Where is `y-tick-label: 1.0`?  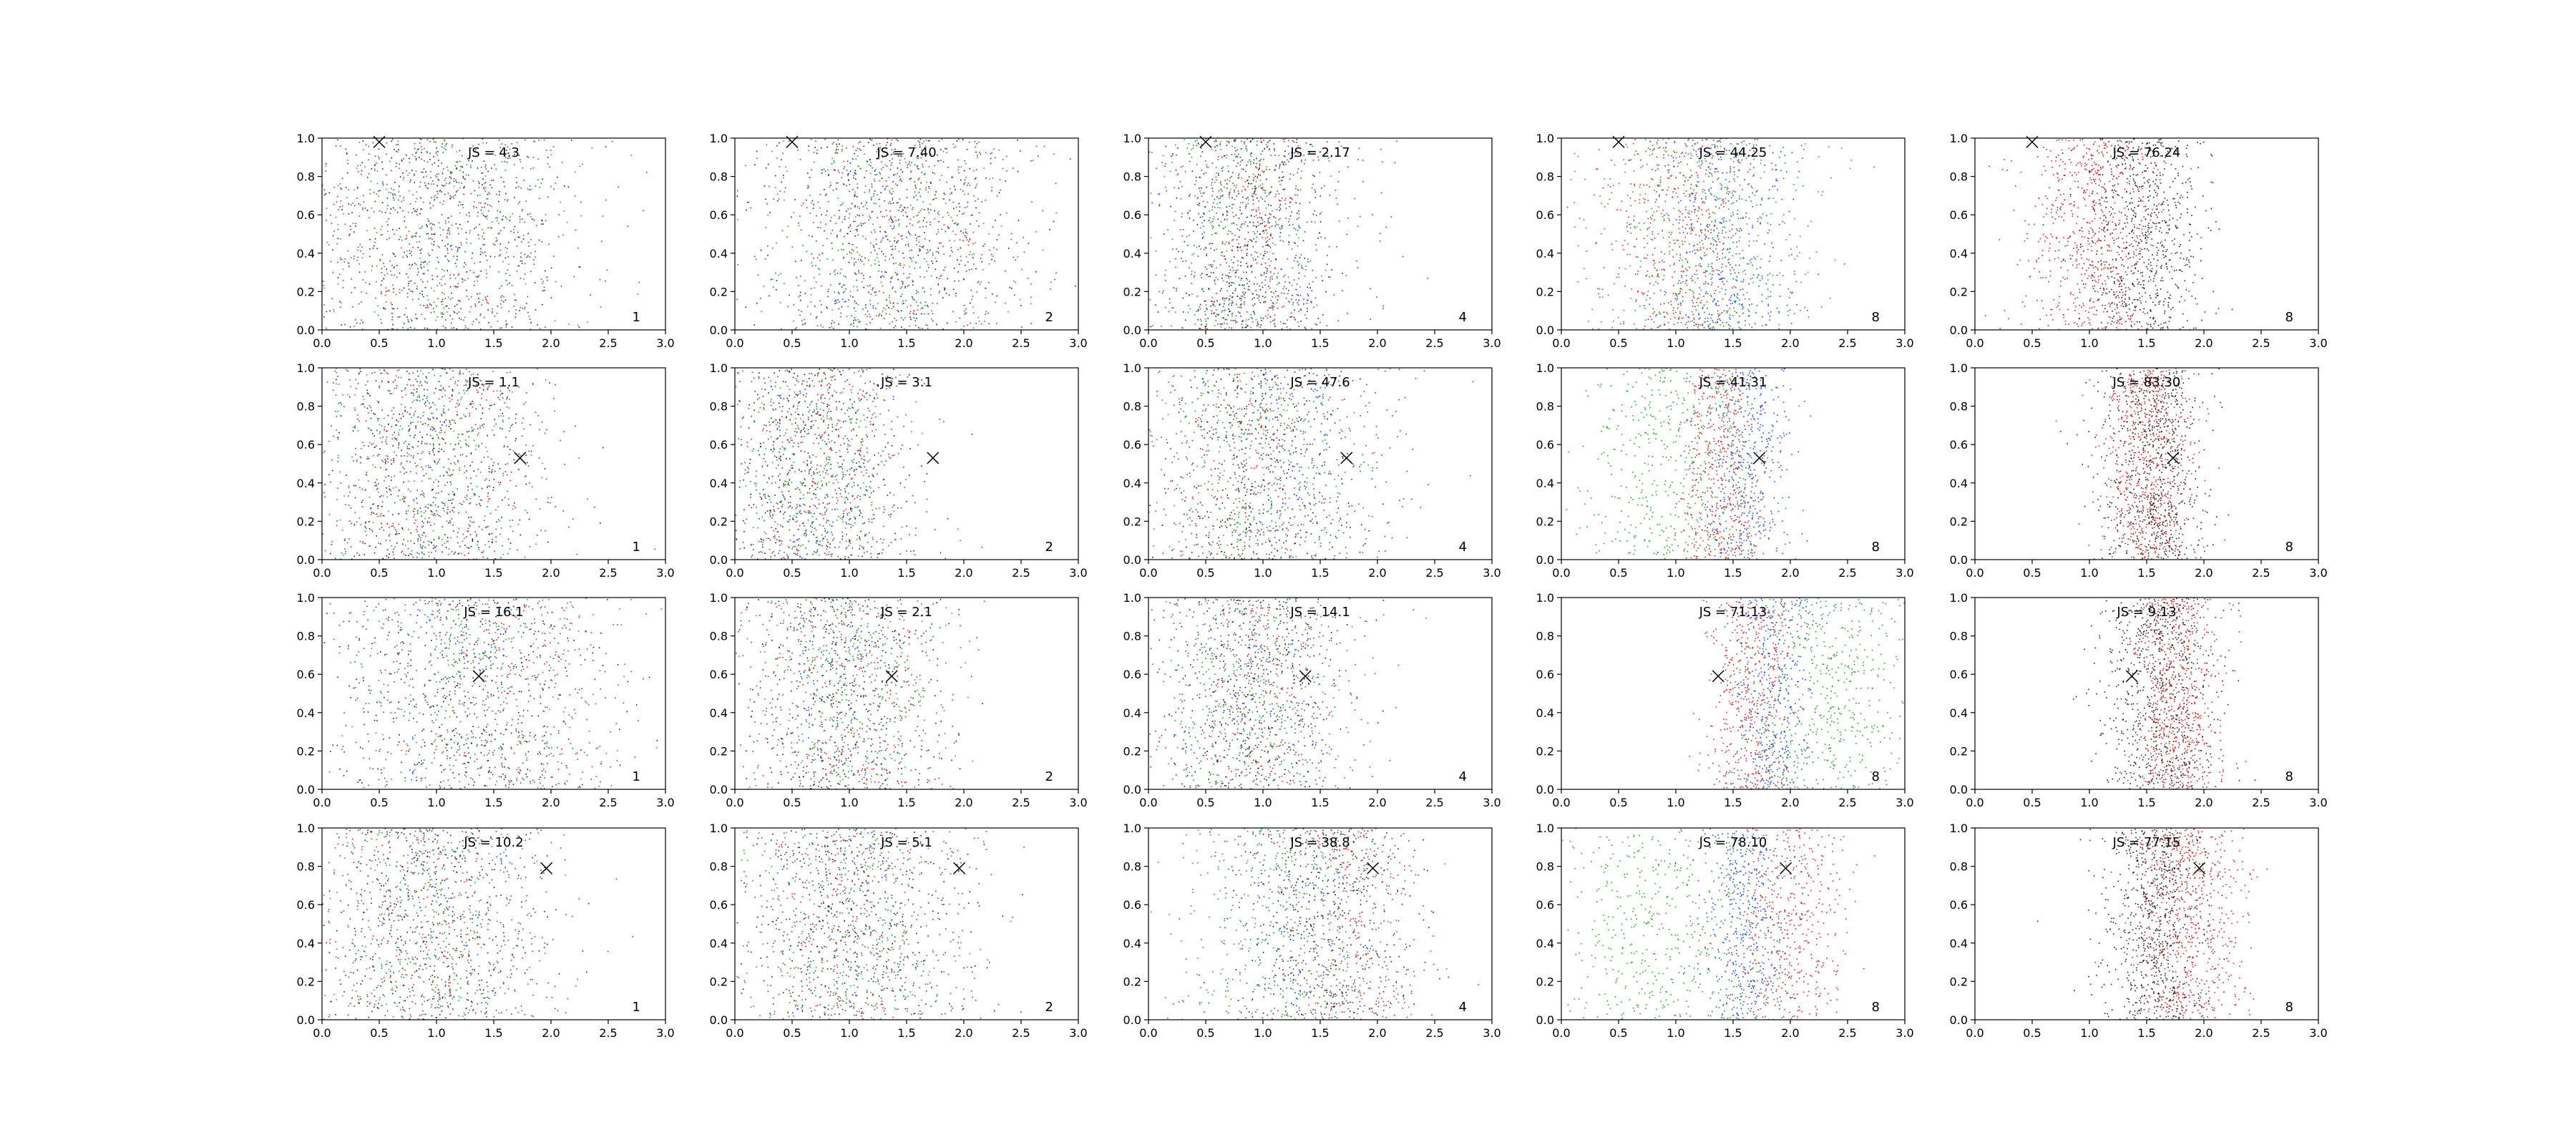
y-tick-label: 1.0 is located at coordinates (719, 138).